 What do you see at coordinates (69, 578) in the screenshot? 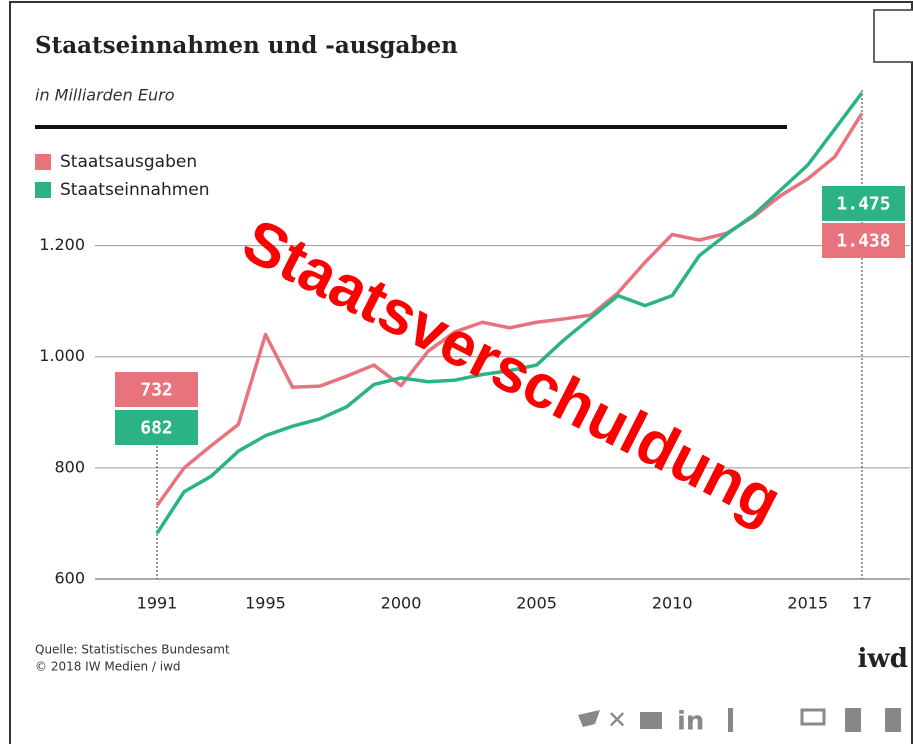
I see `y-tick-label: 600` at bounding box center [69, 578].